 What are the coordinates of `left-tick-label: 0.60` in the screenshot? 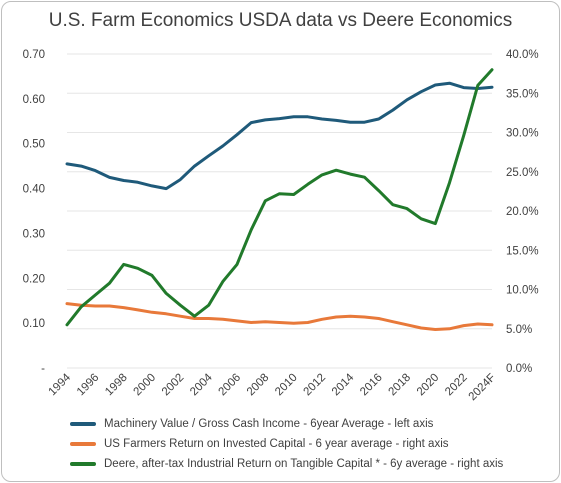 It's located at (34, 100).